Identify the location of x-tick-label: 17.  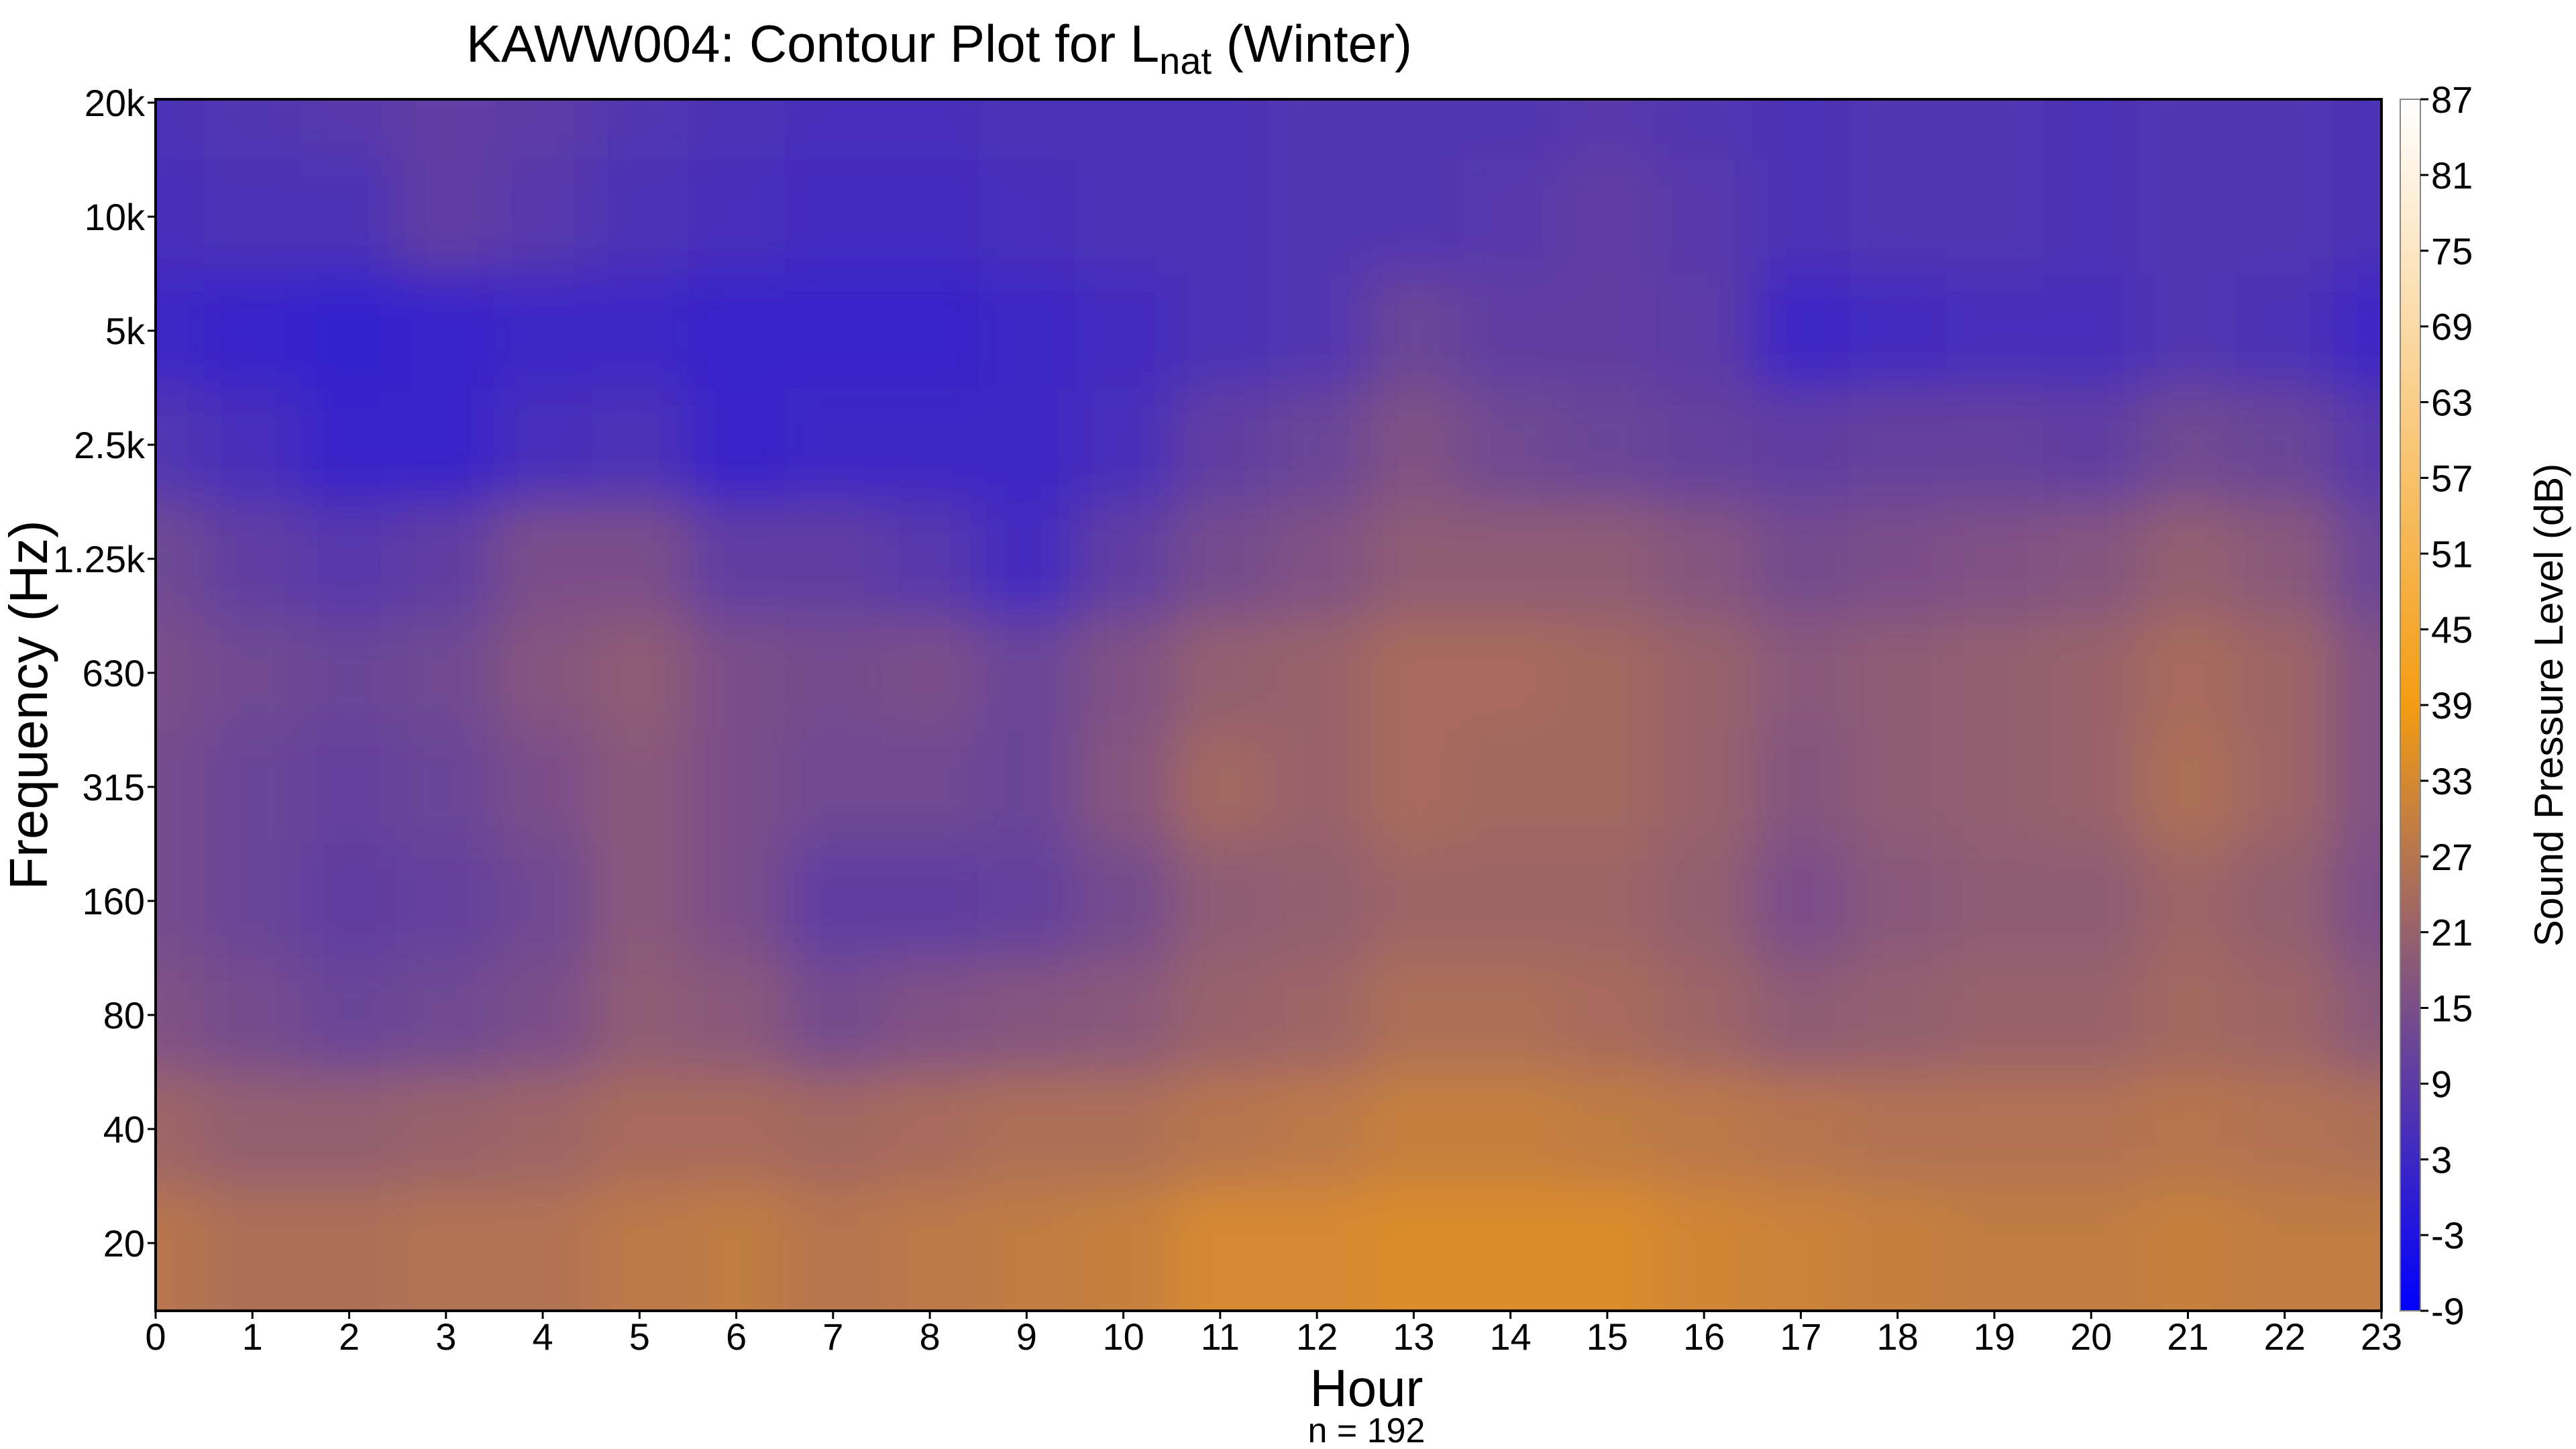
(1800, 1337).